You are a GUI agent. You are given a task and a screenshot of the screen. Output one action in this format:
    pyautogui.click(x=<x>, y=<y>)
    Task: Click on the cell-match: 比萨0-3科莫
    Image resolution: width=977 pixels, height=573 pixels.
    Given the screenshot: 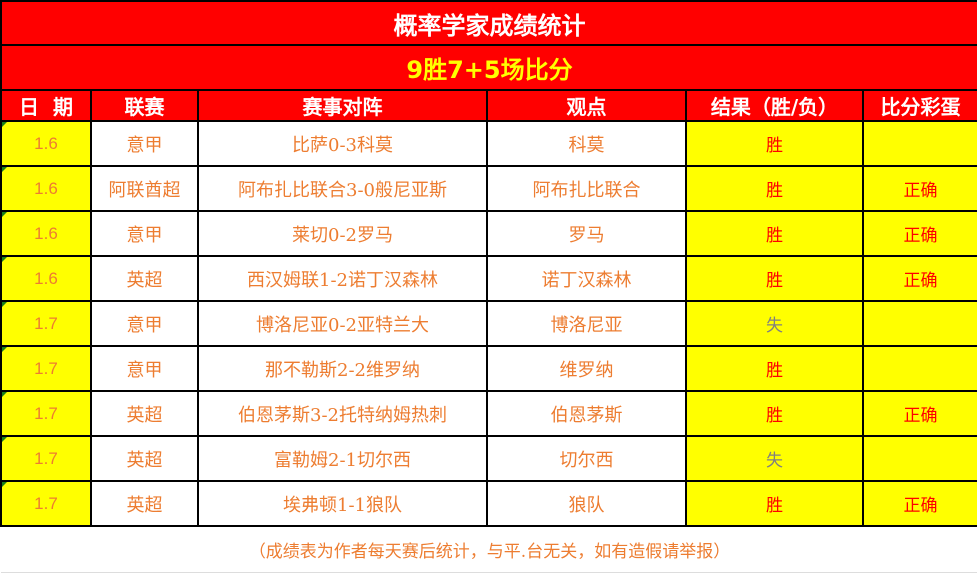 What is the action you would take?
    pyautogui.click(x=342, y=143)
    